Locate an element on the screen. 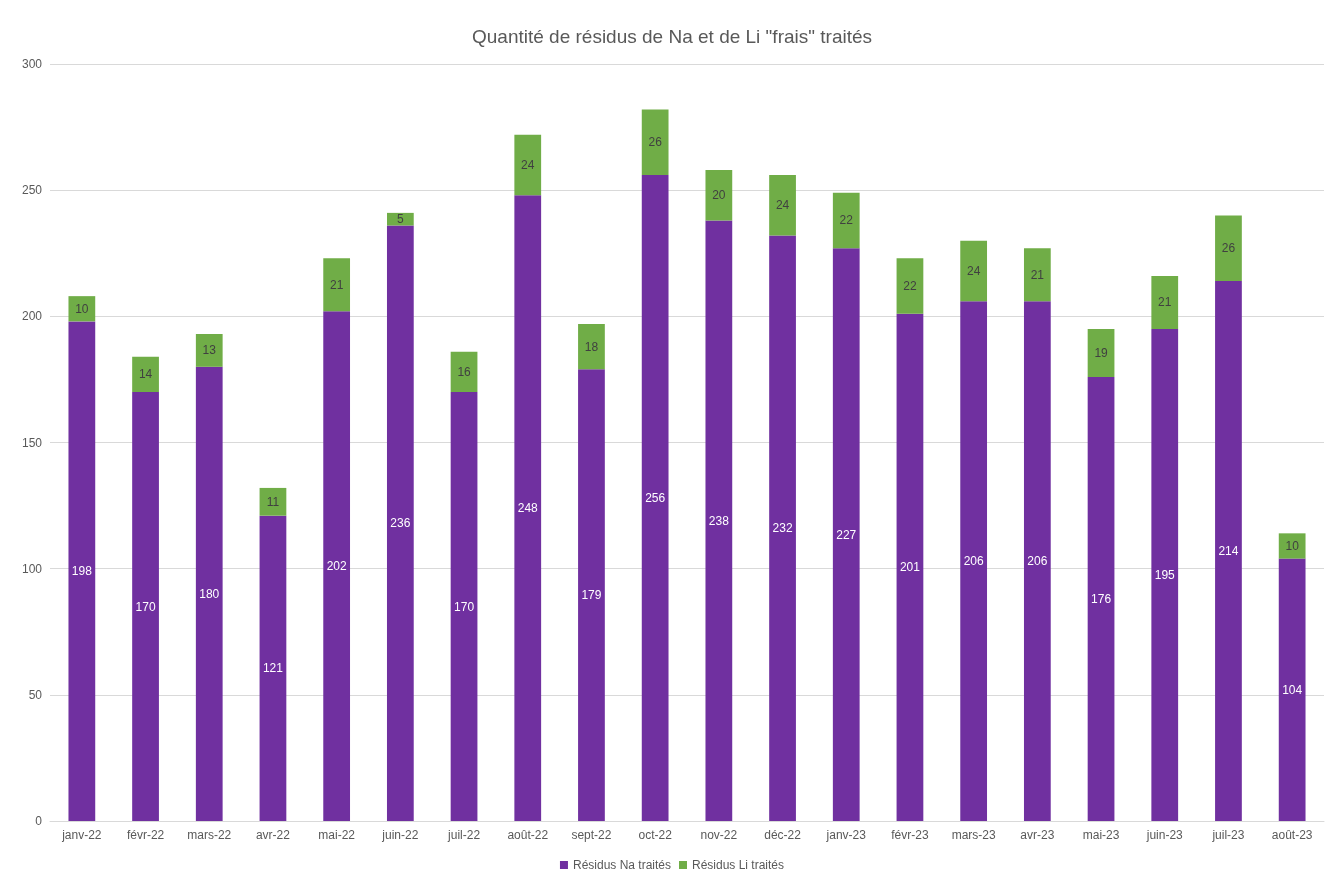  data-label: 104 is located at coordinates (1292, 689).